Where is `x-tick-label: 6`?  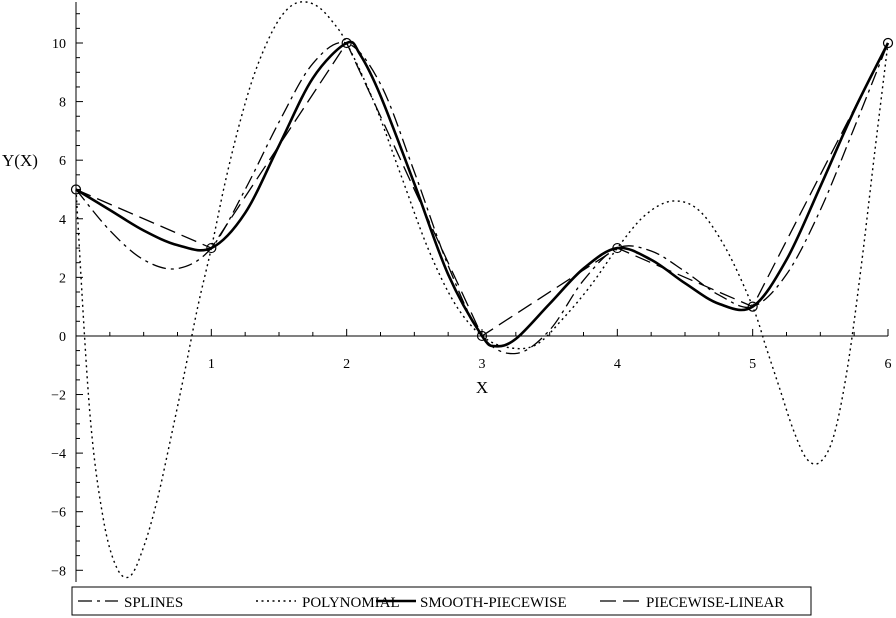 x-tick-label: 6 is located at coordinates (888, 364).